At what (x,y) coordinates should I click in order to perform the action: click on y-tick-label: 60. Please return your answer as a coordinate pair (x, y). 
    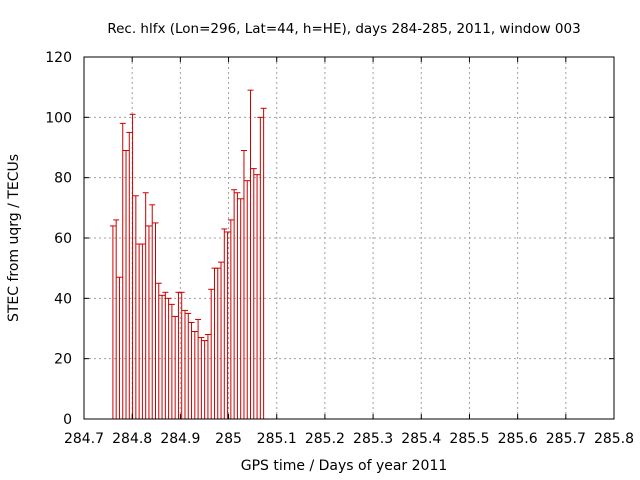
    Looking at the image, I should click on (63, 239).